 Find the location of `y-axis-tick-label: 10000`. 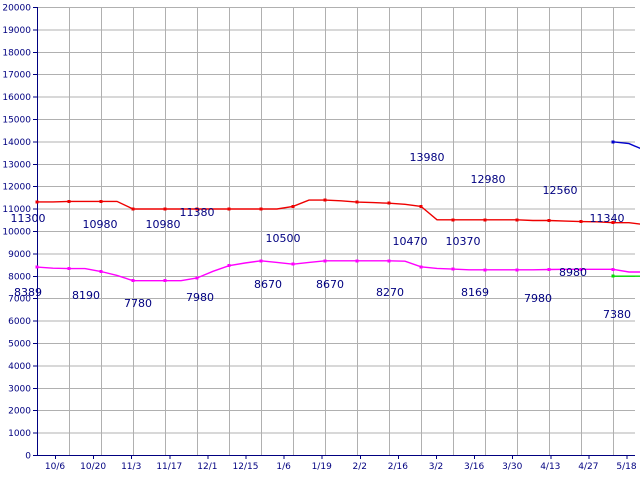

y-axis-tick-label: 10000 is located at coordinates (16, 233).